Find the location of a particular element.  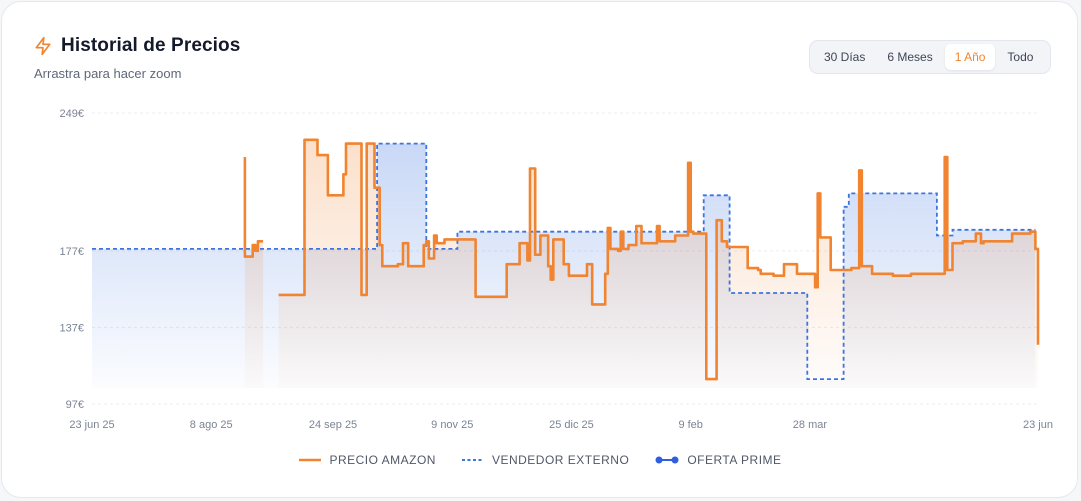

x-tick-label: 23 jun is located at coordinates (1038, 425).